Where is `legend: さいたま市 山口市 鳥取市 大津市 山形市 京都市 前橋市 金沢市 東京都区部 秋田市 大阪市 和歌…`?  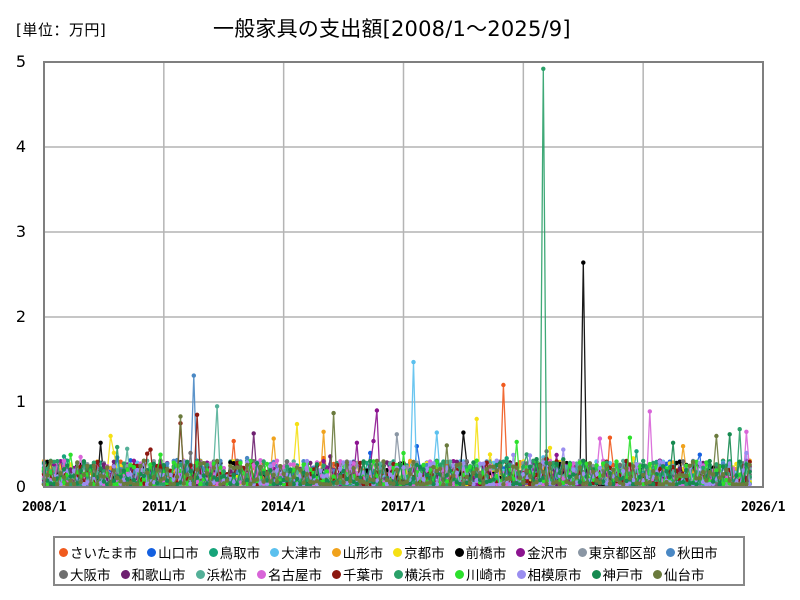 legend: さいたま市 山口市 鳥取市 大津市 山形市 京都市 前橋市 金沢市 東京都区部 秋田市 大阪市 和歌… is located at coordinates (399, 561).